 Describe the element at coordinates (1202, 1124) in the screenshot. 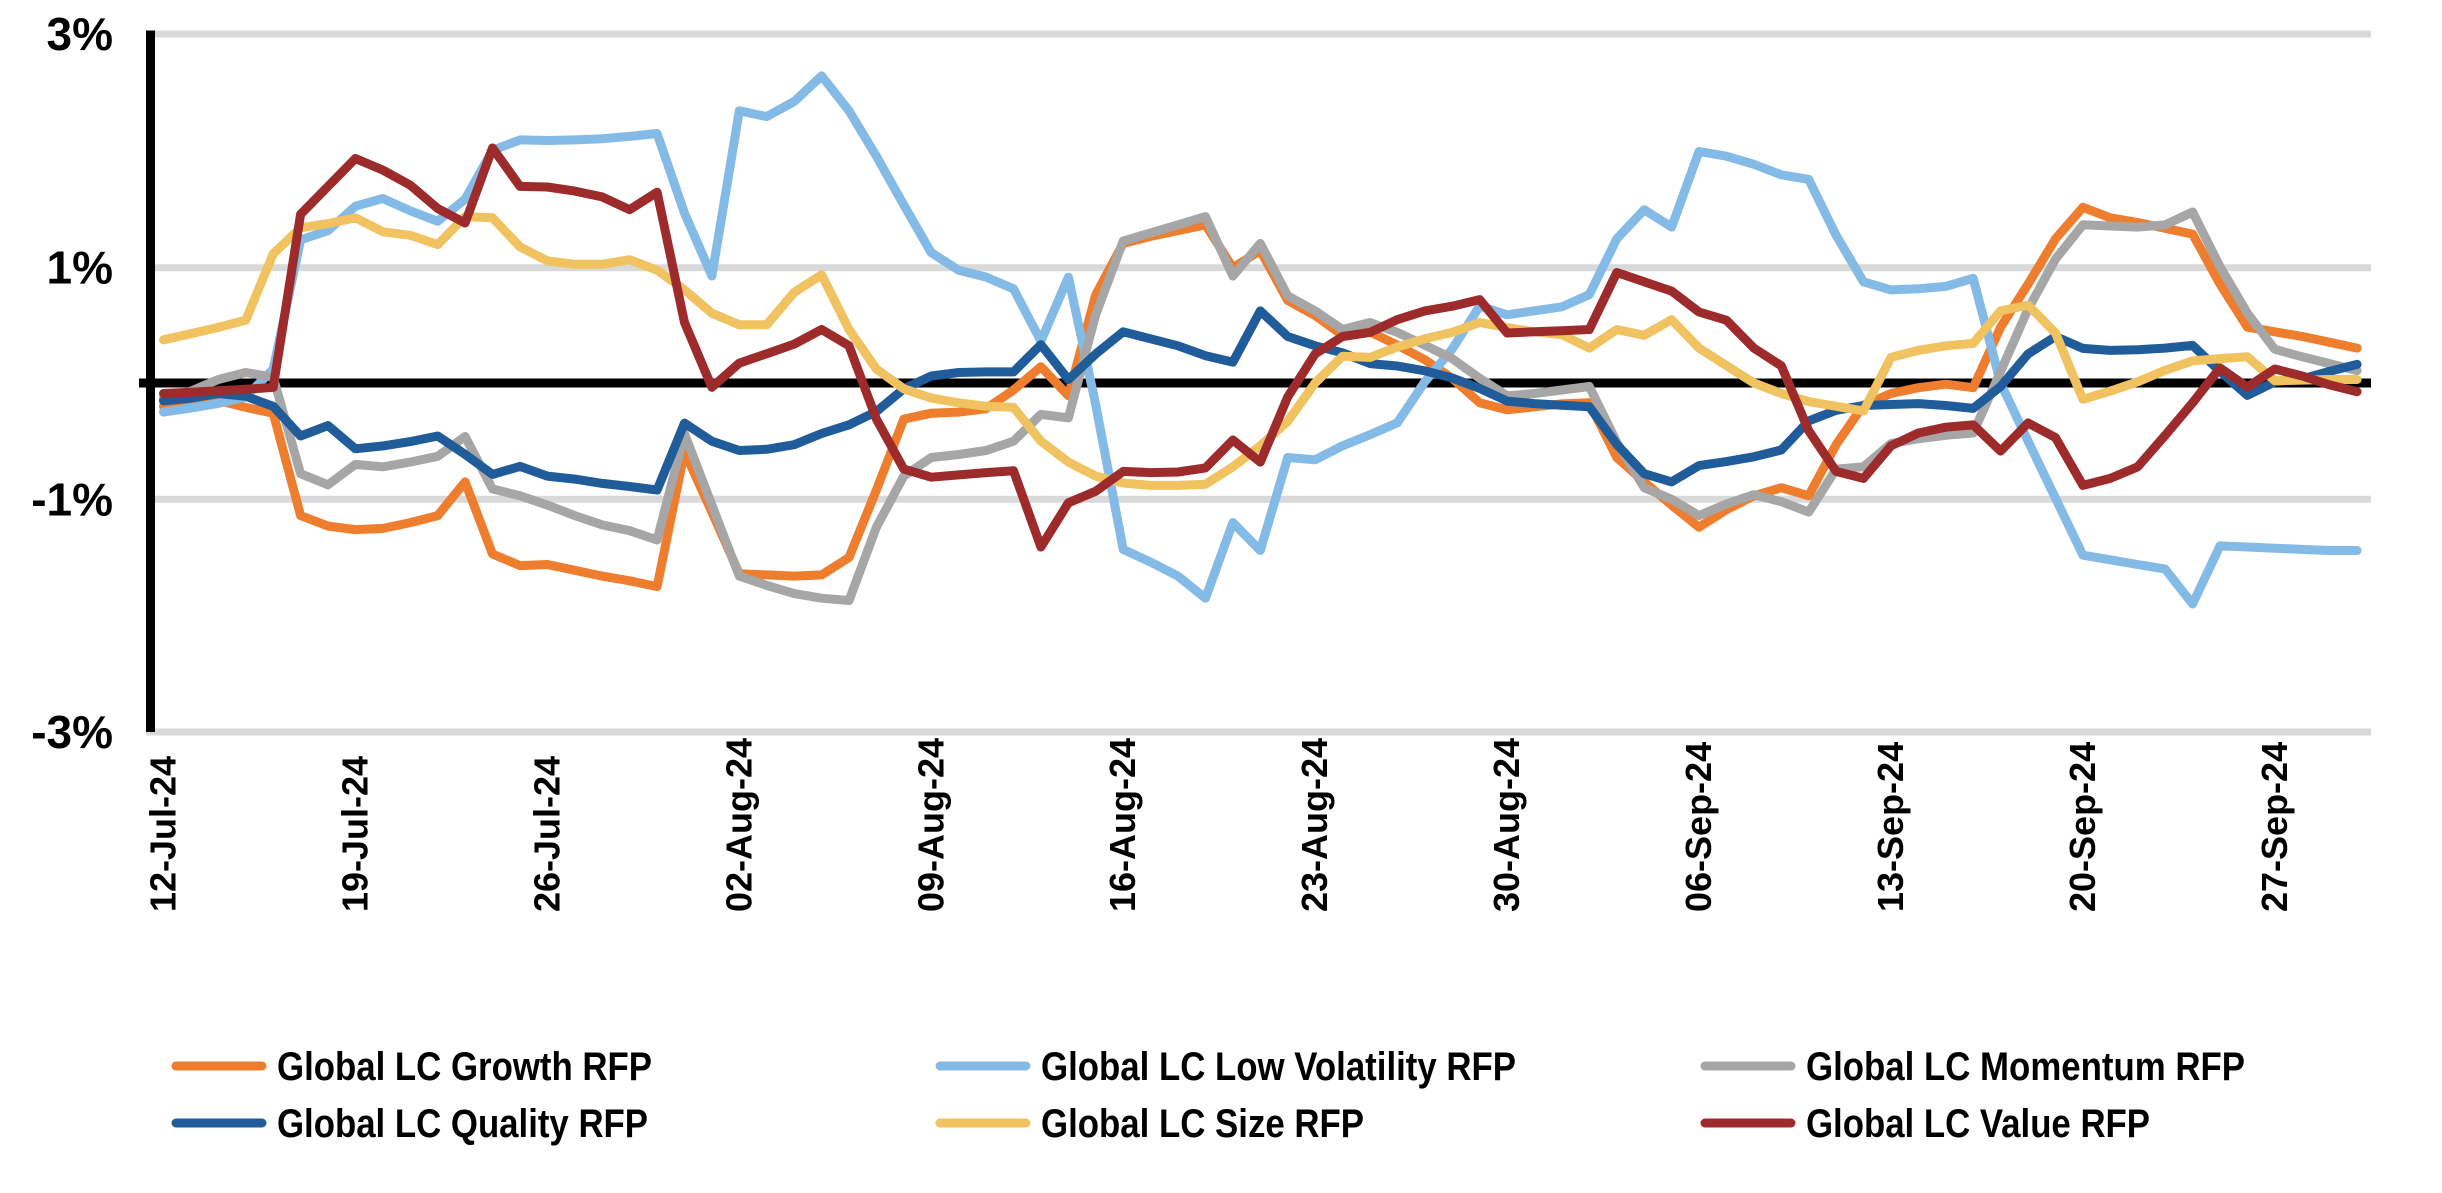

I see `svg-text: Global LC Size RFP` at that location.